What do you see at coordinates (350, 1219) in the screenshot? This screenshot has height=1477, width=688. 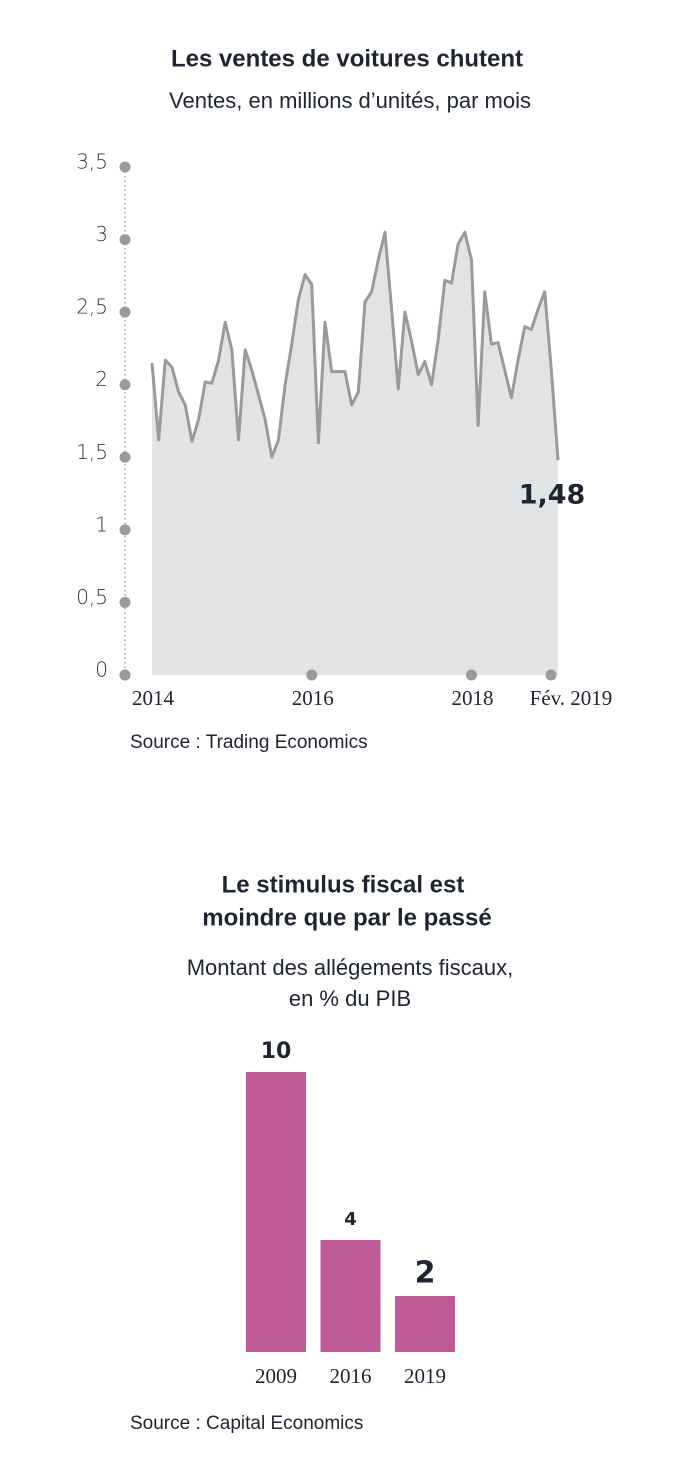 I see `value-label: 4` at bounding box center [350, 1219].